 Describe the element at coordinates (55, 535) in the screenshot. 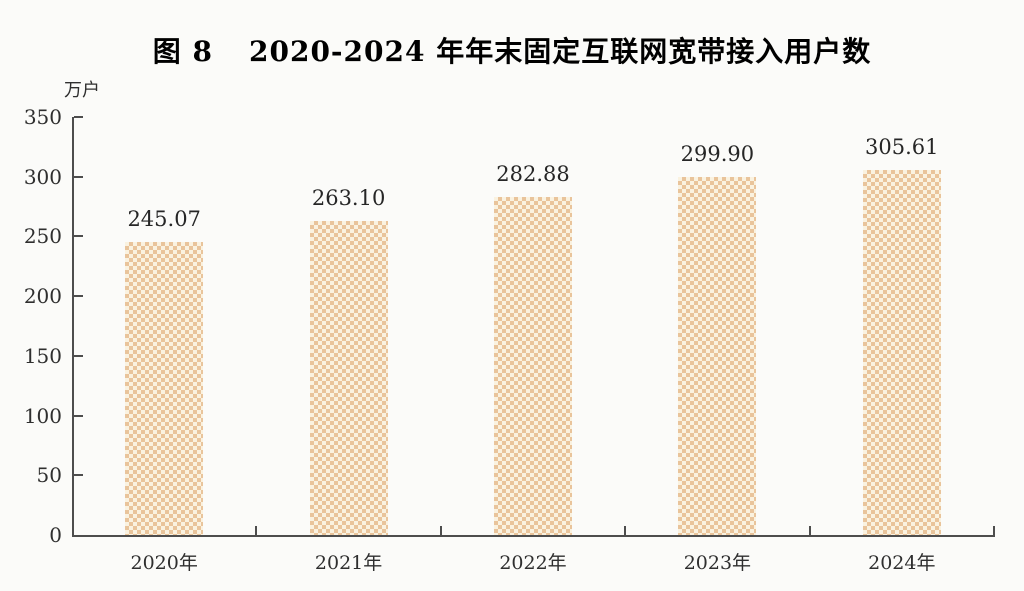

I see `y-tick-label: 0` at that location.